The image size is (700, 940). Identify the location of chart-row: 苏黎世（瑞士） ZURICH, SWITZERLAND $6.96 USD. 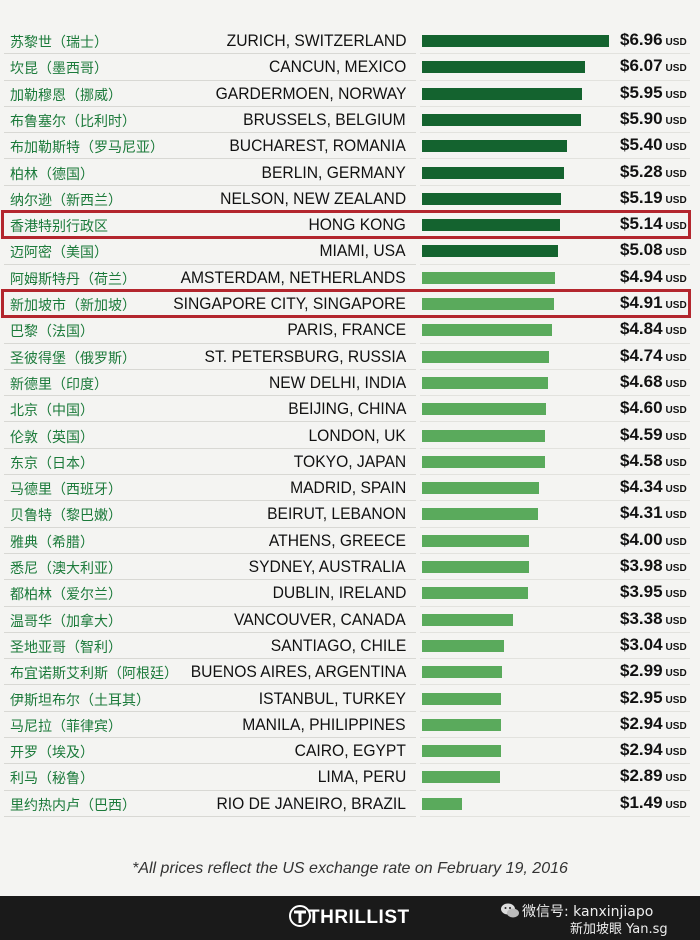
(350, 41).